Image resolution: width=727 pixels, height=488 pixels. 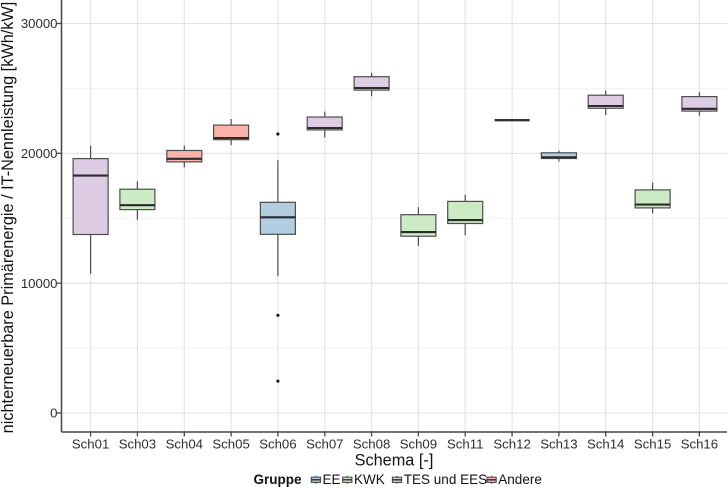 I want to click on svg-text: TES und EES, so click(x=445, y=479).